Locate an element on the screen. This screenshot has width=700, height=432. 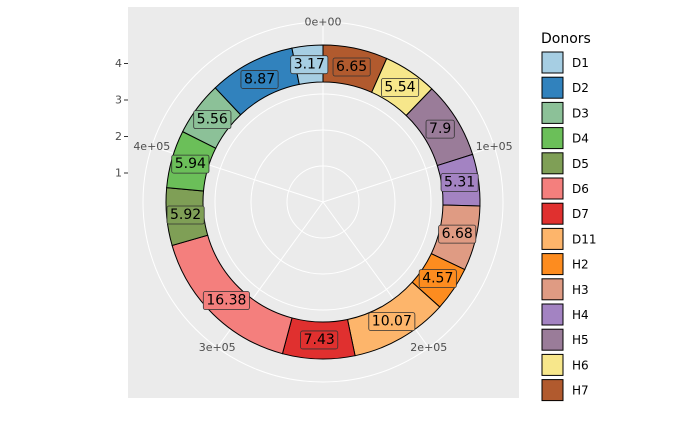
slice-label-d2: 8.87 is located at coordinates (259, 79).